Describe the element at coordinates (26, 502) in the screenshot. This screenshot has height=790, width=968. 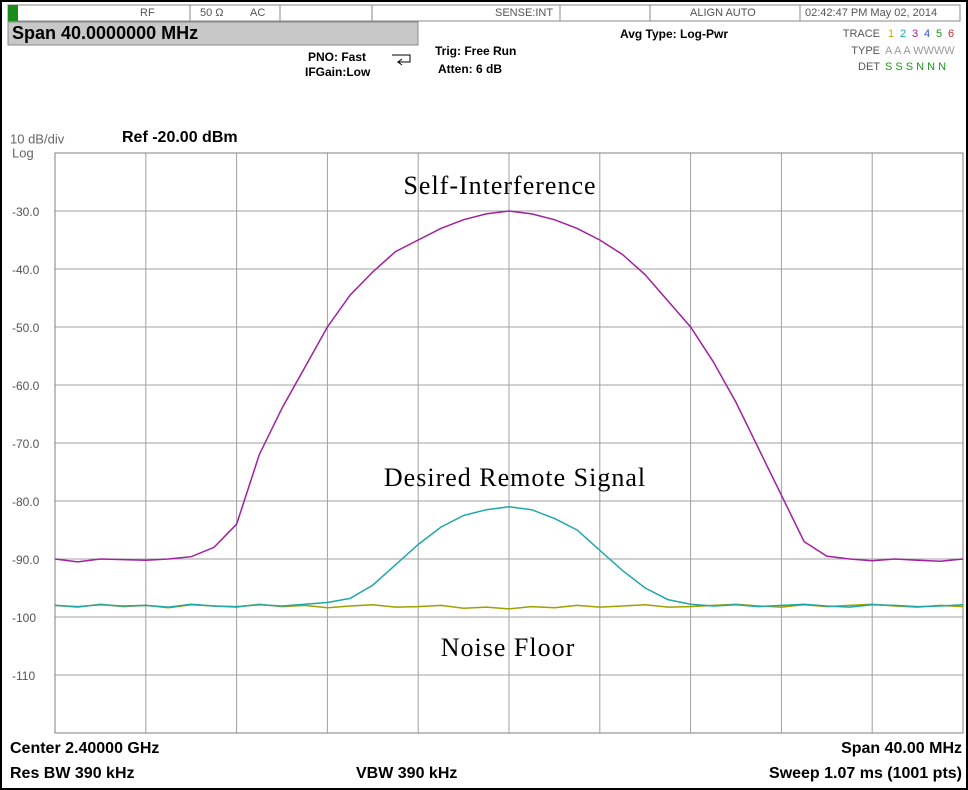
I see `y-tick-label: -80.0` at that location.